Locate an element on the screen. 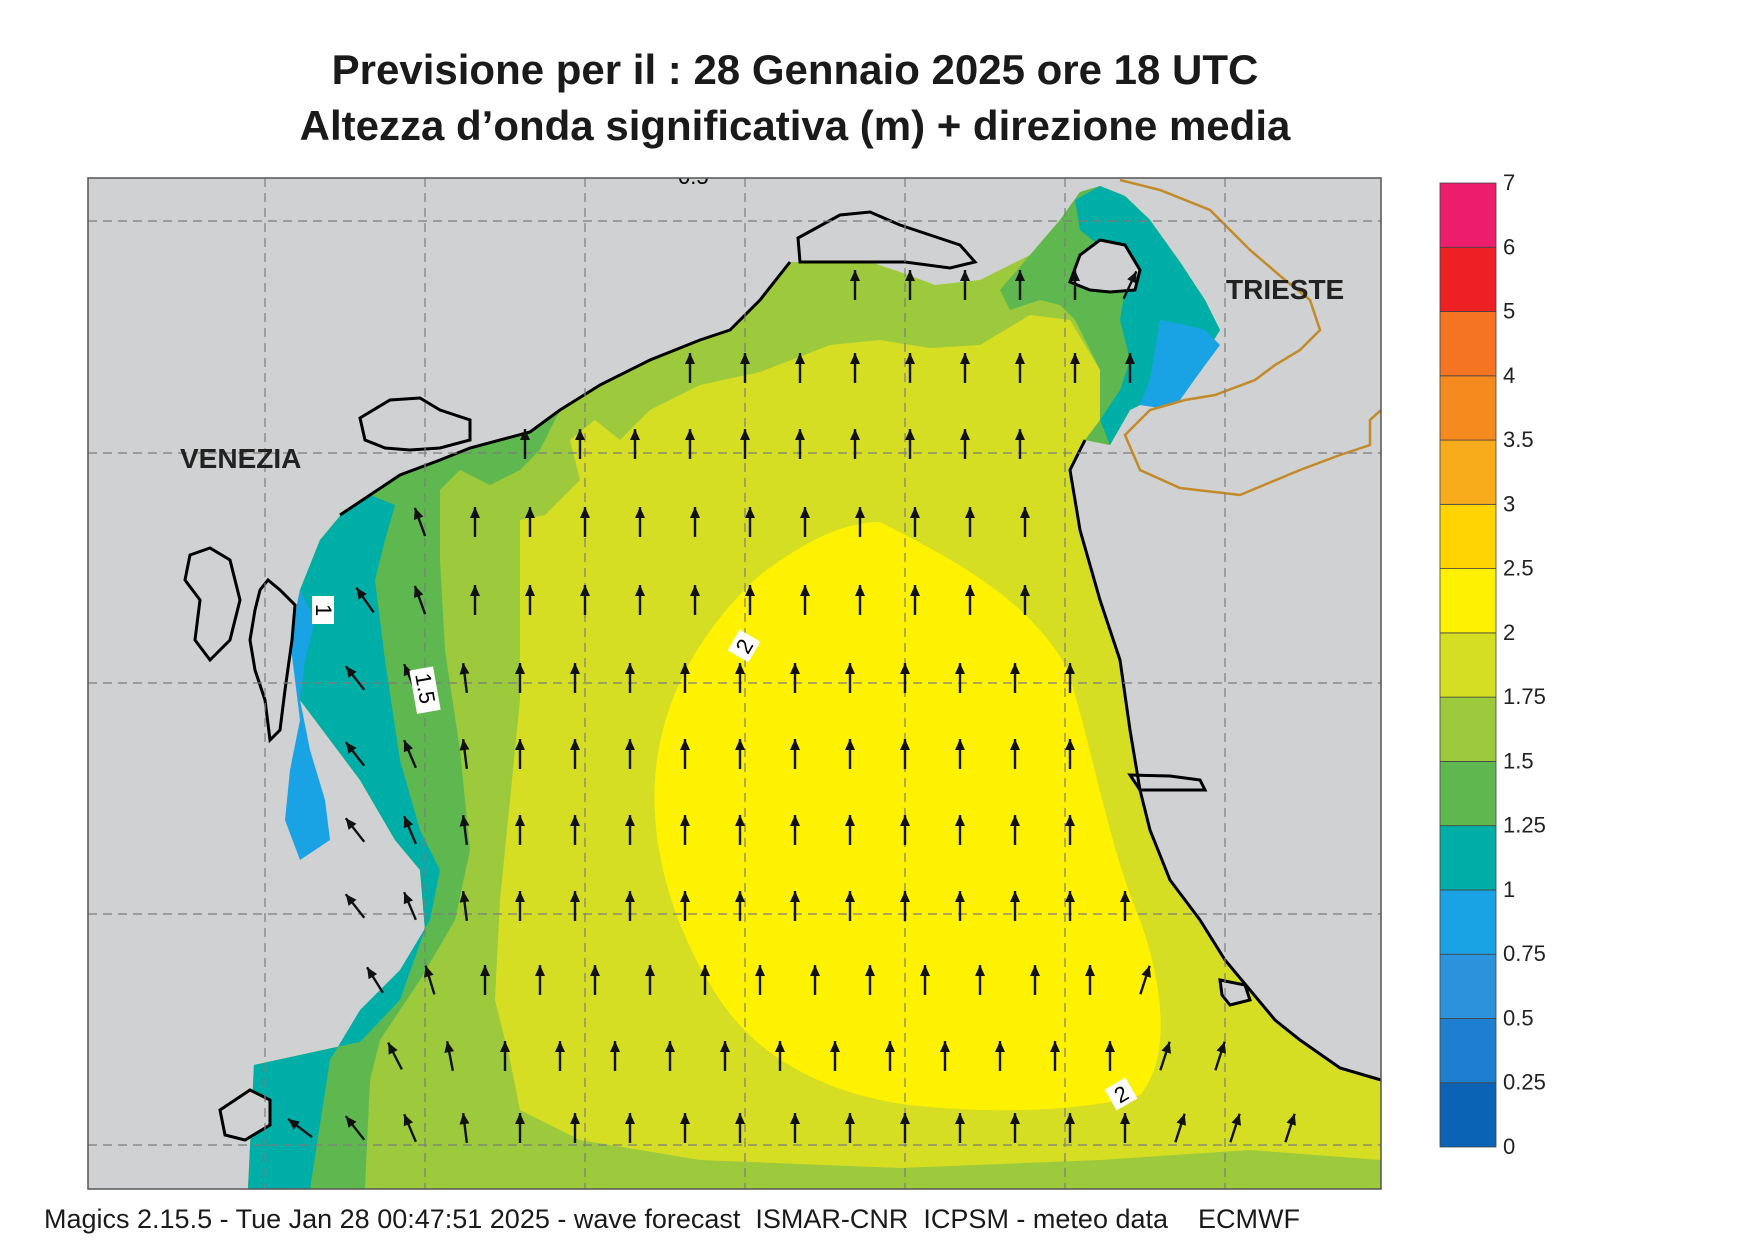 The height and width of the screenshot is (1242, 1755). legend-tick-label: 3 is located at coordinates (1509, 503).